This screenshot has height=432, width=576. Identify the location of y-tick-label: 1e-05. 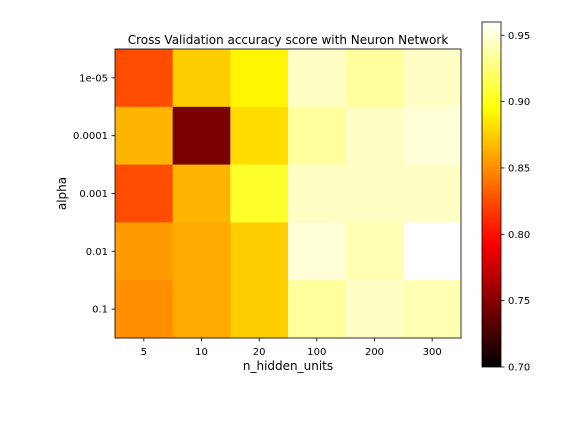
(93, 78).